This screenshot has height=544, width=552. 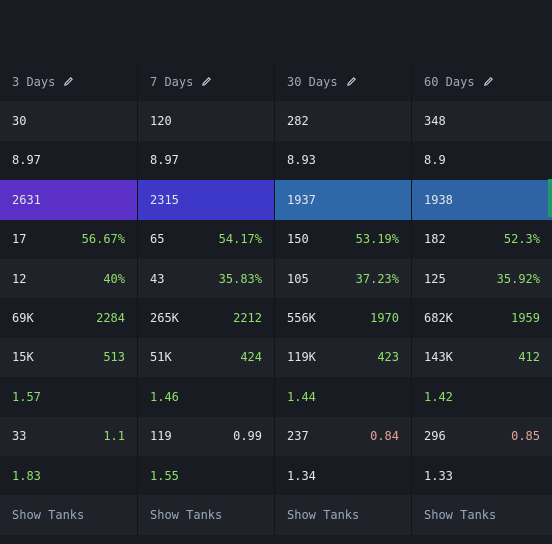 What do you see at coordinates (438, 475) in the screenshot?
I see `cell-value: 1.33` at bounding box center [438, 475].